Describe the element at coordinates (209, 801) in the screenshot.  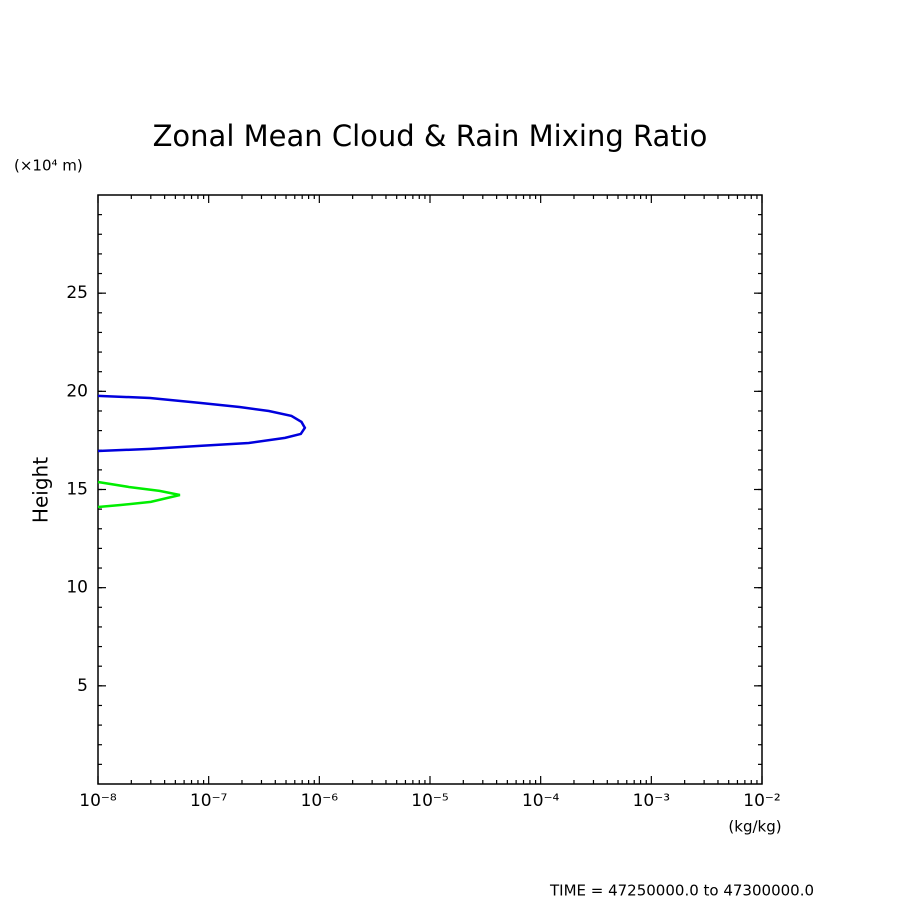
I see `x-tick-label: 10⁻⁷` at that location.